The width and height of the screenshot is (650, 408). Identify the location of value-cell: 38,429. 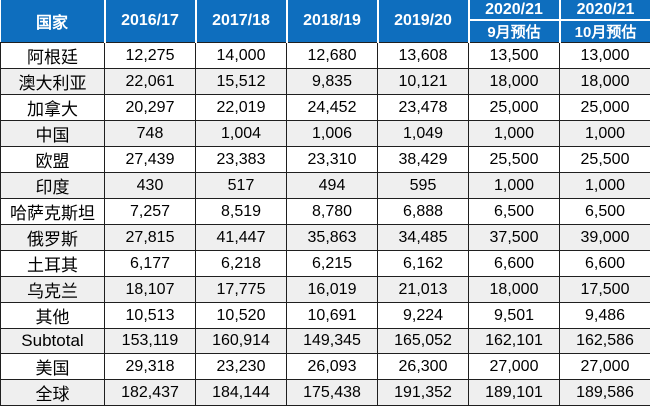
(423, 159).